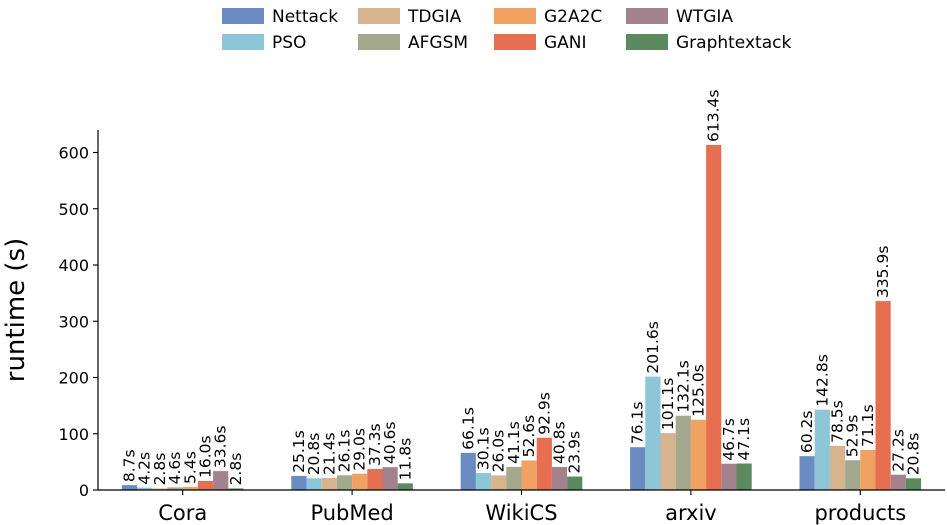  I want to click on y-tick-label-600: 600, so click(73, 153).